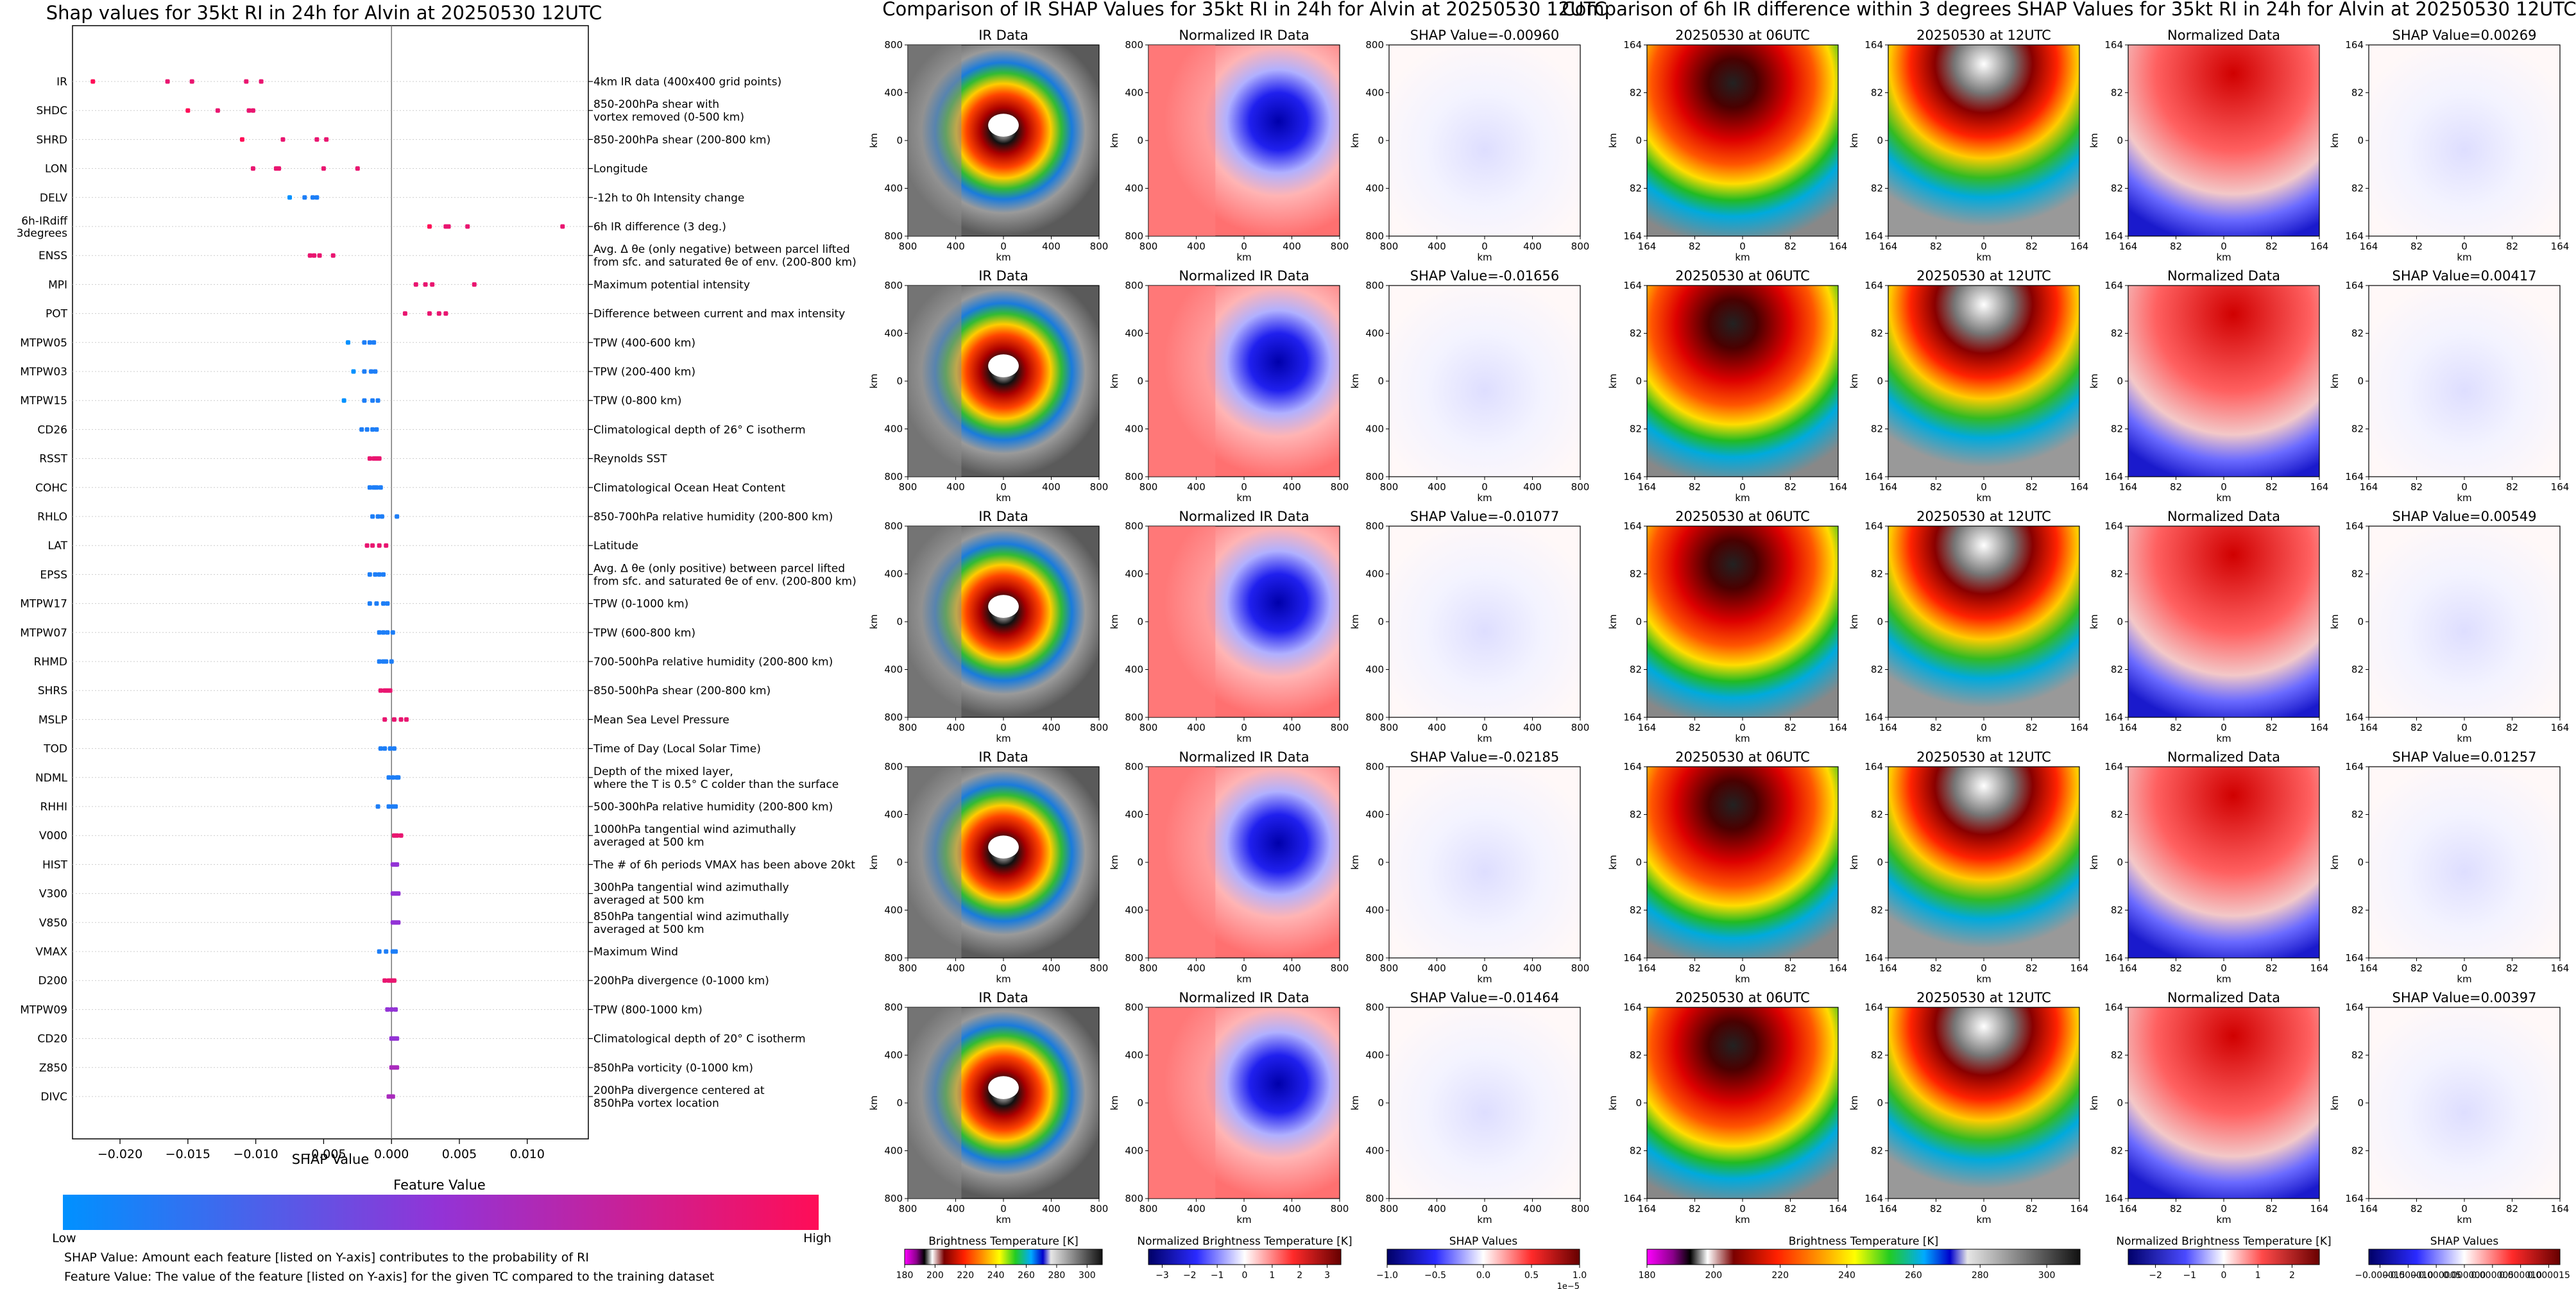 This screenshot has height=1289, width=2576. I want to click on feature-name: SHDC, so click(51, 111).